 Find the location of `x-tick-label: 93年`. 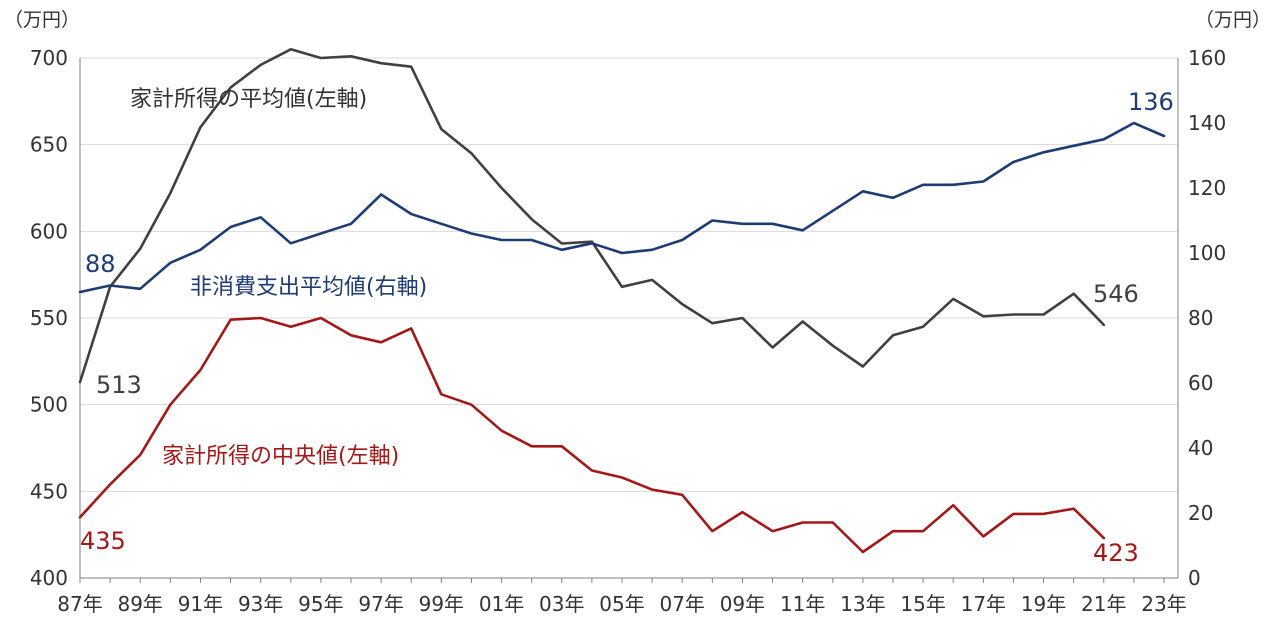

x-tick-label: 93年 is located at coordinates (260, 604).